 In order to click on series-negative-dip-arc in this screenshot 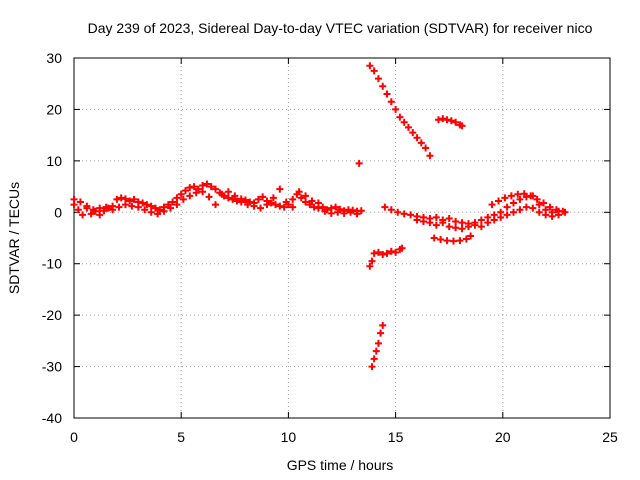, I will do `click(386, 257)`.